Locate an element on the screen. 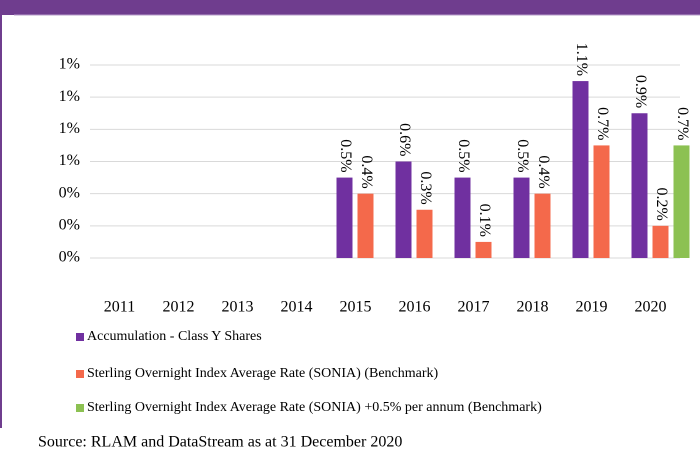 This screenshot has height=455, width=700. data-label: 0.3% is located at coordinates (425, 187).